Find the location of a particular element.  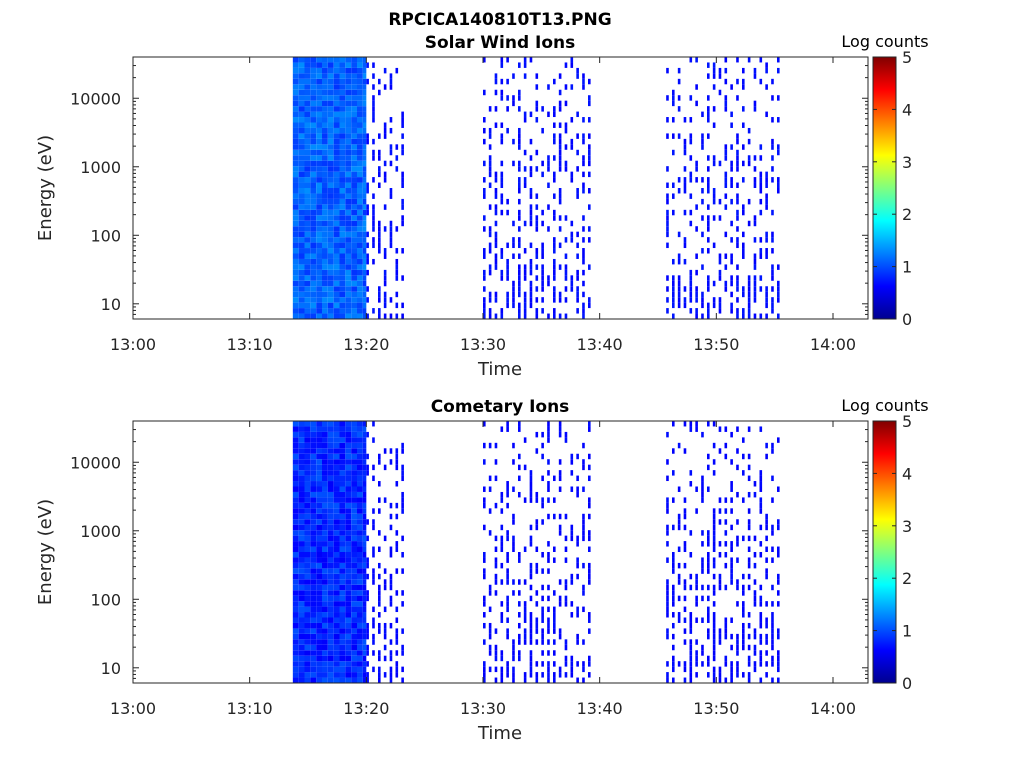

colorbar-label-solar-wind: Log counts is located at coordinates (884, 41).